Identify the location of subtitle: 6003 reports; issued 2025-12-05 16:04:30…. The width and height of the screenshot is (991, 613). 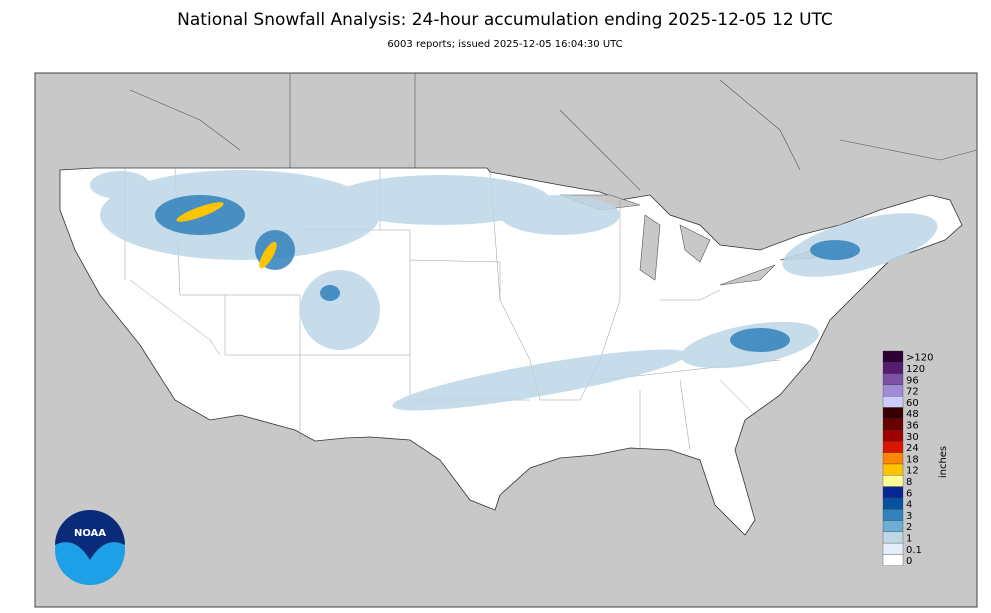
(504, 44).